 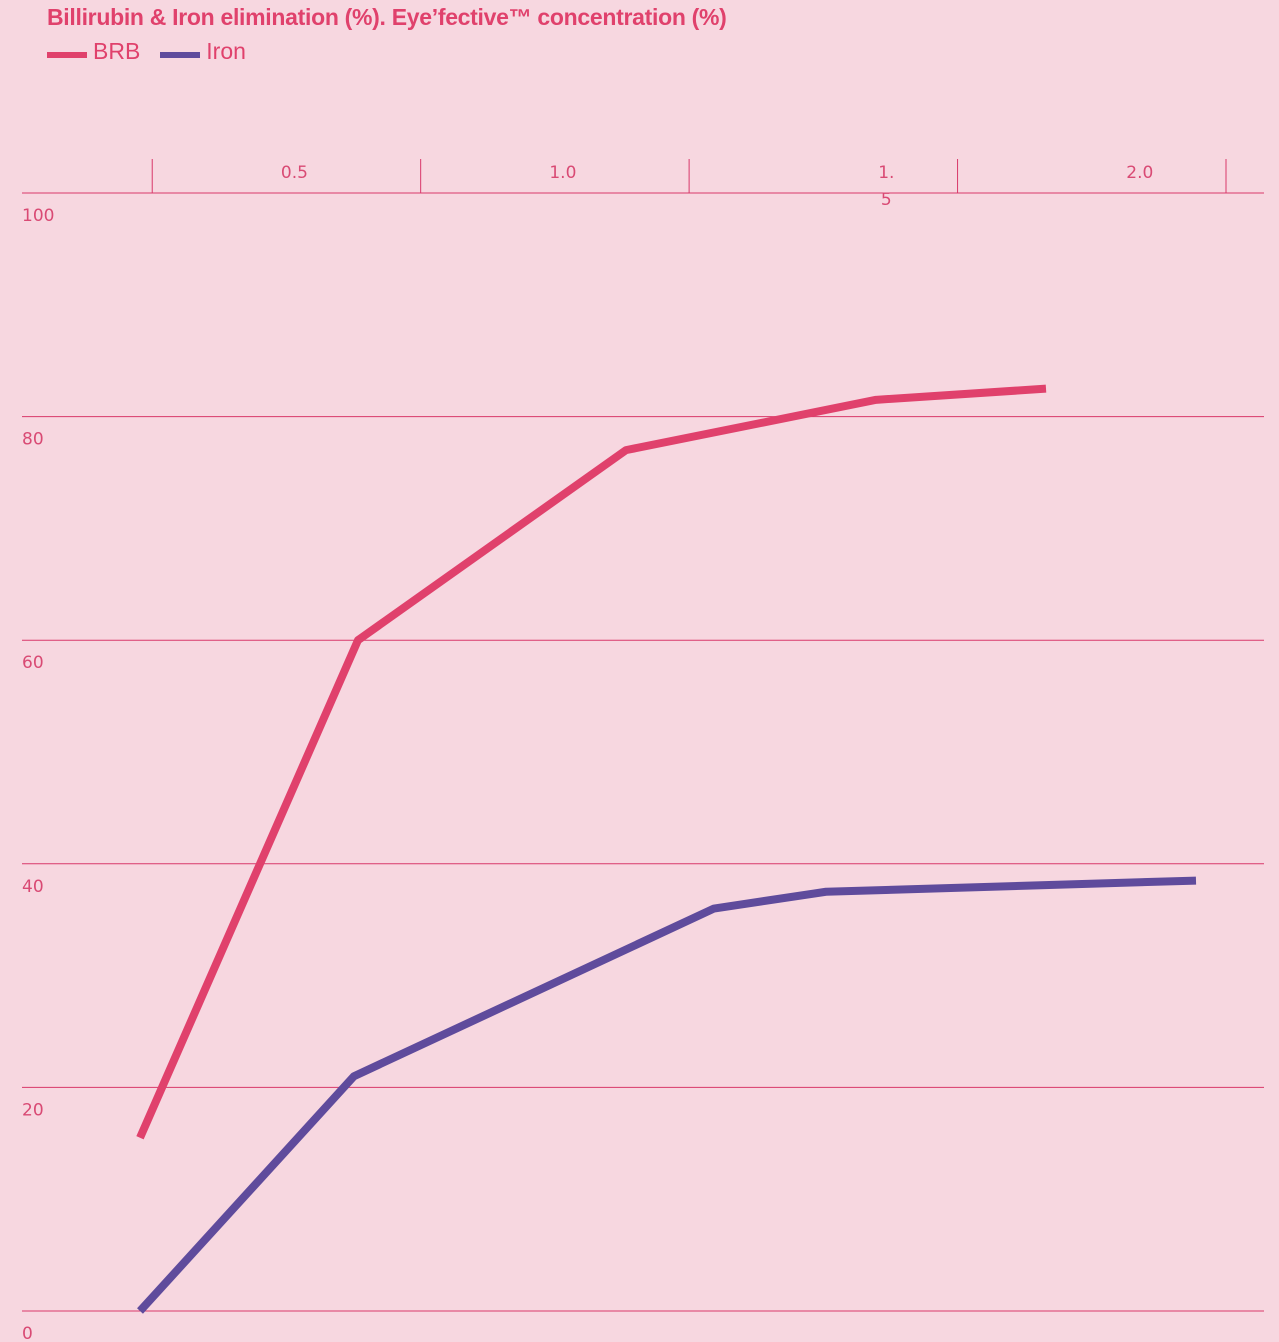 I want to click on legend-label-brb: BRB, so click(x=117, y=51).